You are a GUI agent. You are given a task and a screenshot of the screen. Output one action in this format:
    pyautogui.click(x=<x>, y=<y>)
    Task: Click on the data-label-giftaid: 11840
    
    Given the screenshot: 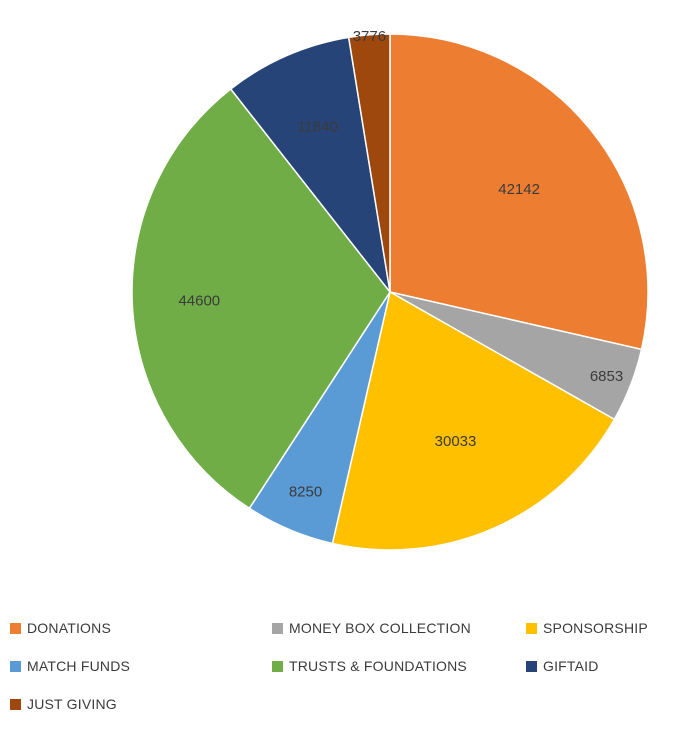 What is the action you would take?
    pyautogui.click(x=317, y=127)
    